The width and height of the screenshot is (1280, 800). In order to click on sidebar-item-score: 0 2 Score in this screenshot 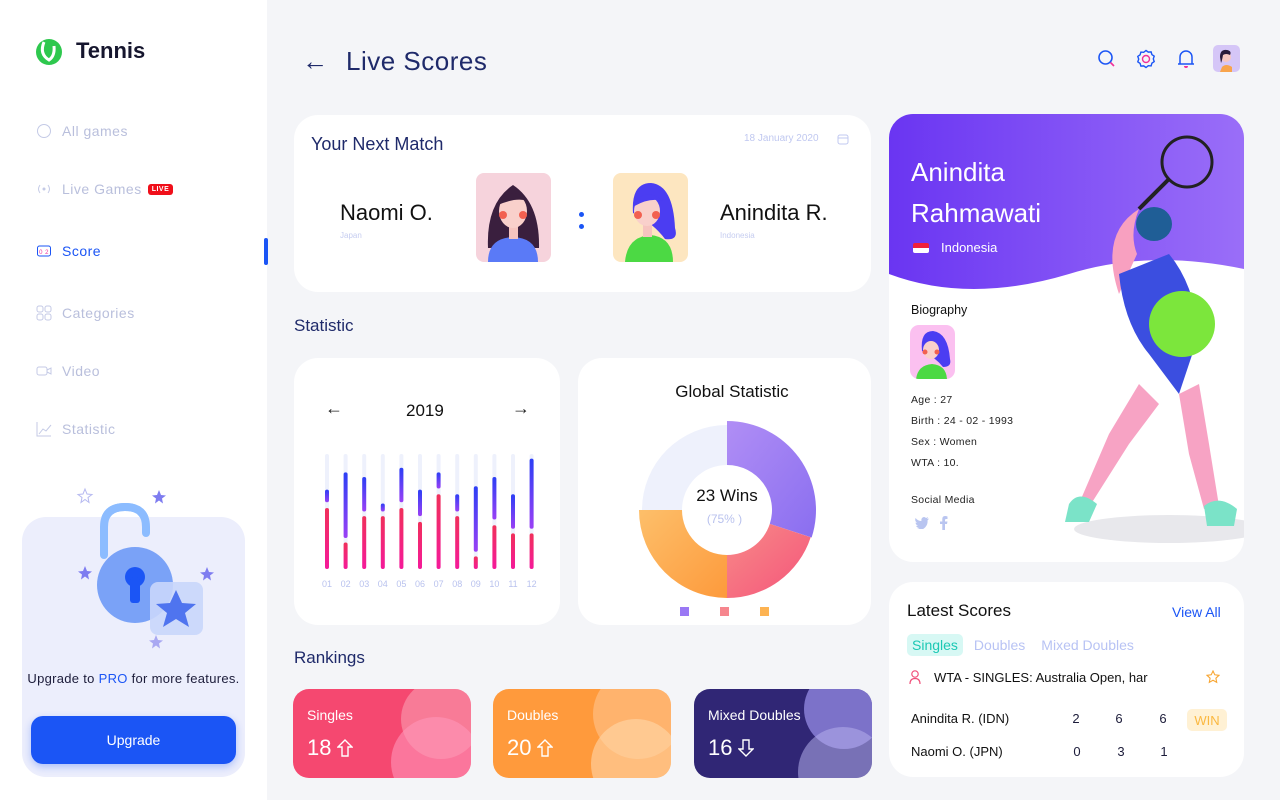, I will do `click(68, 251)`.